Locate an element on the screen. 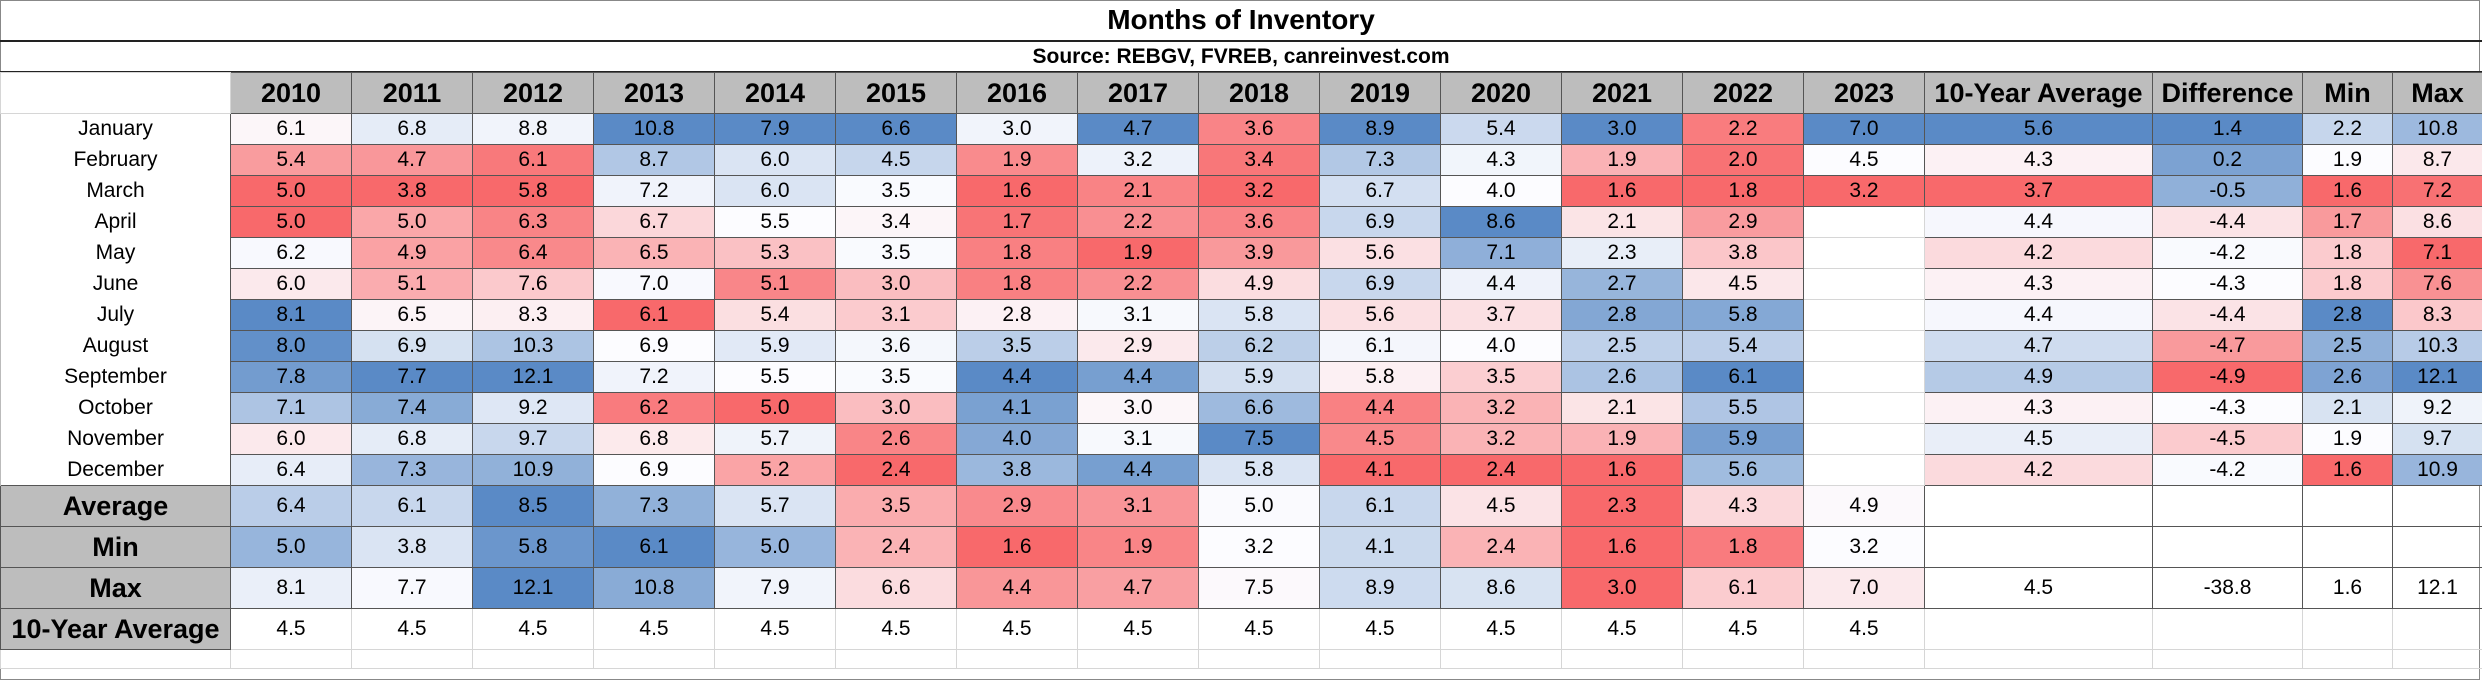 Image resolution: width=2482 pixels, height=682 pixels. data-cell: 7.8 is located at coordinates (291, 377).